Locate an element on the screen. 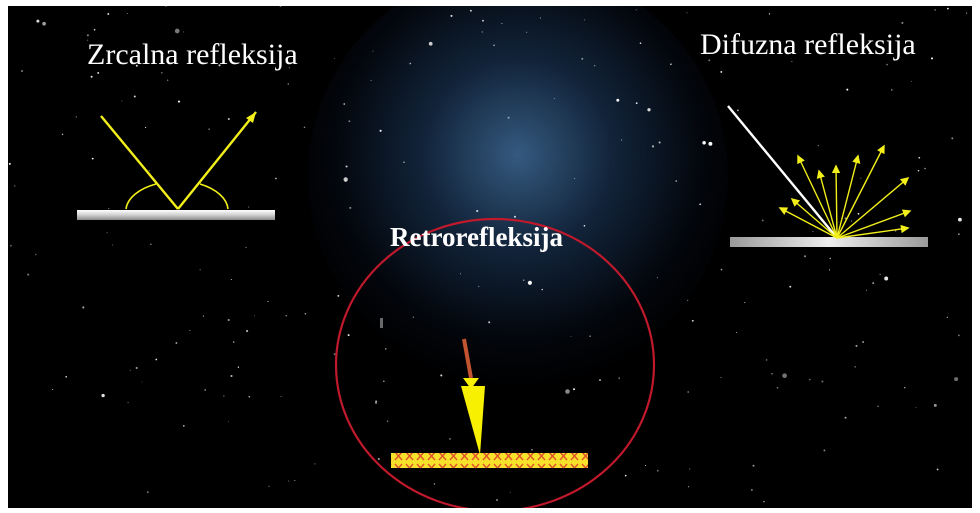 Image resolution: width=980 pixels, height=513 pixels. angle-of-incidence-arc is located at coordinates (141, 196).